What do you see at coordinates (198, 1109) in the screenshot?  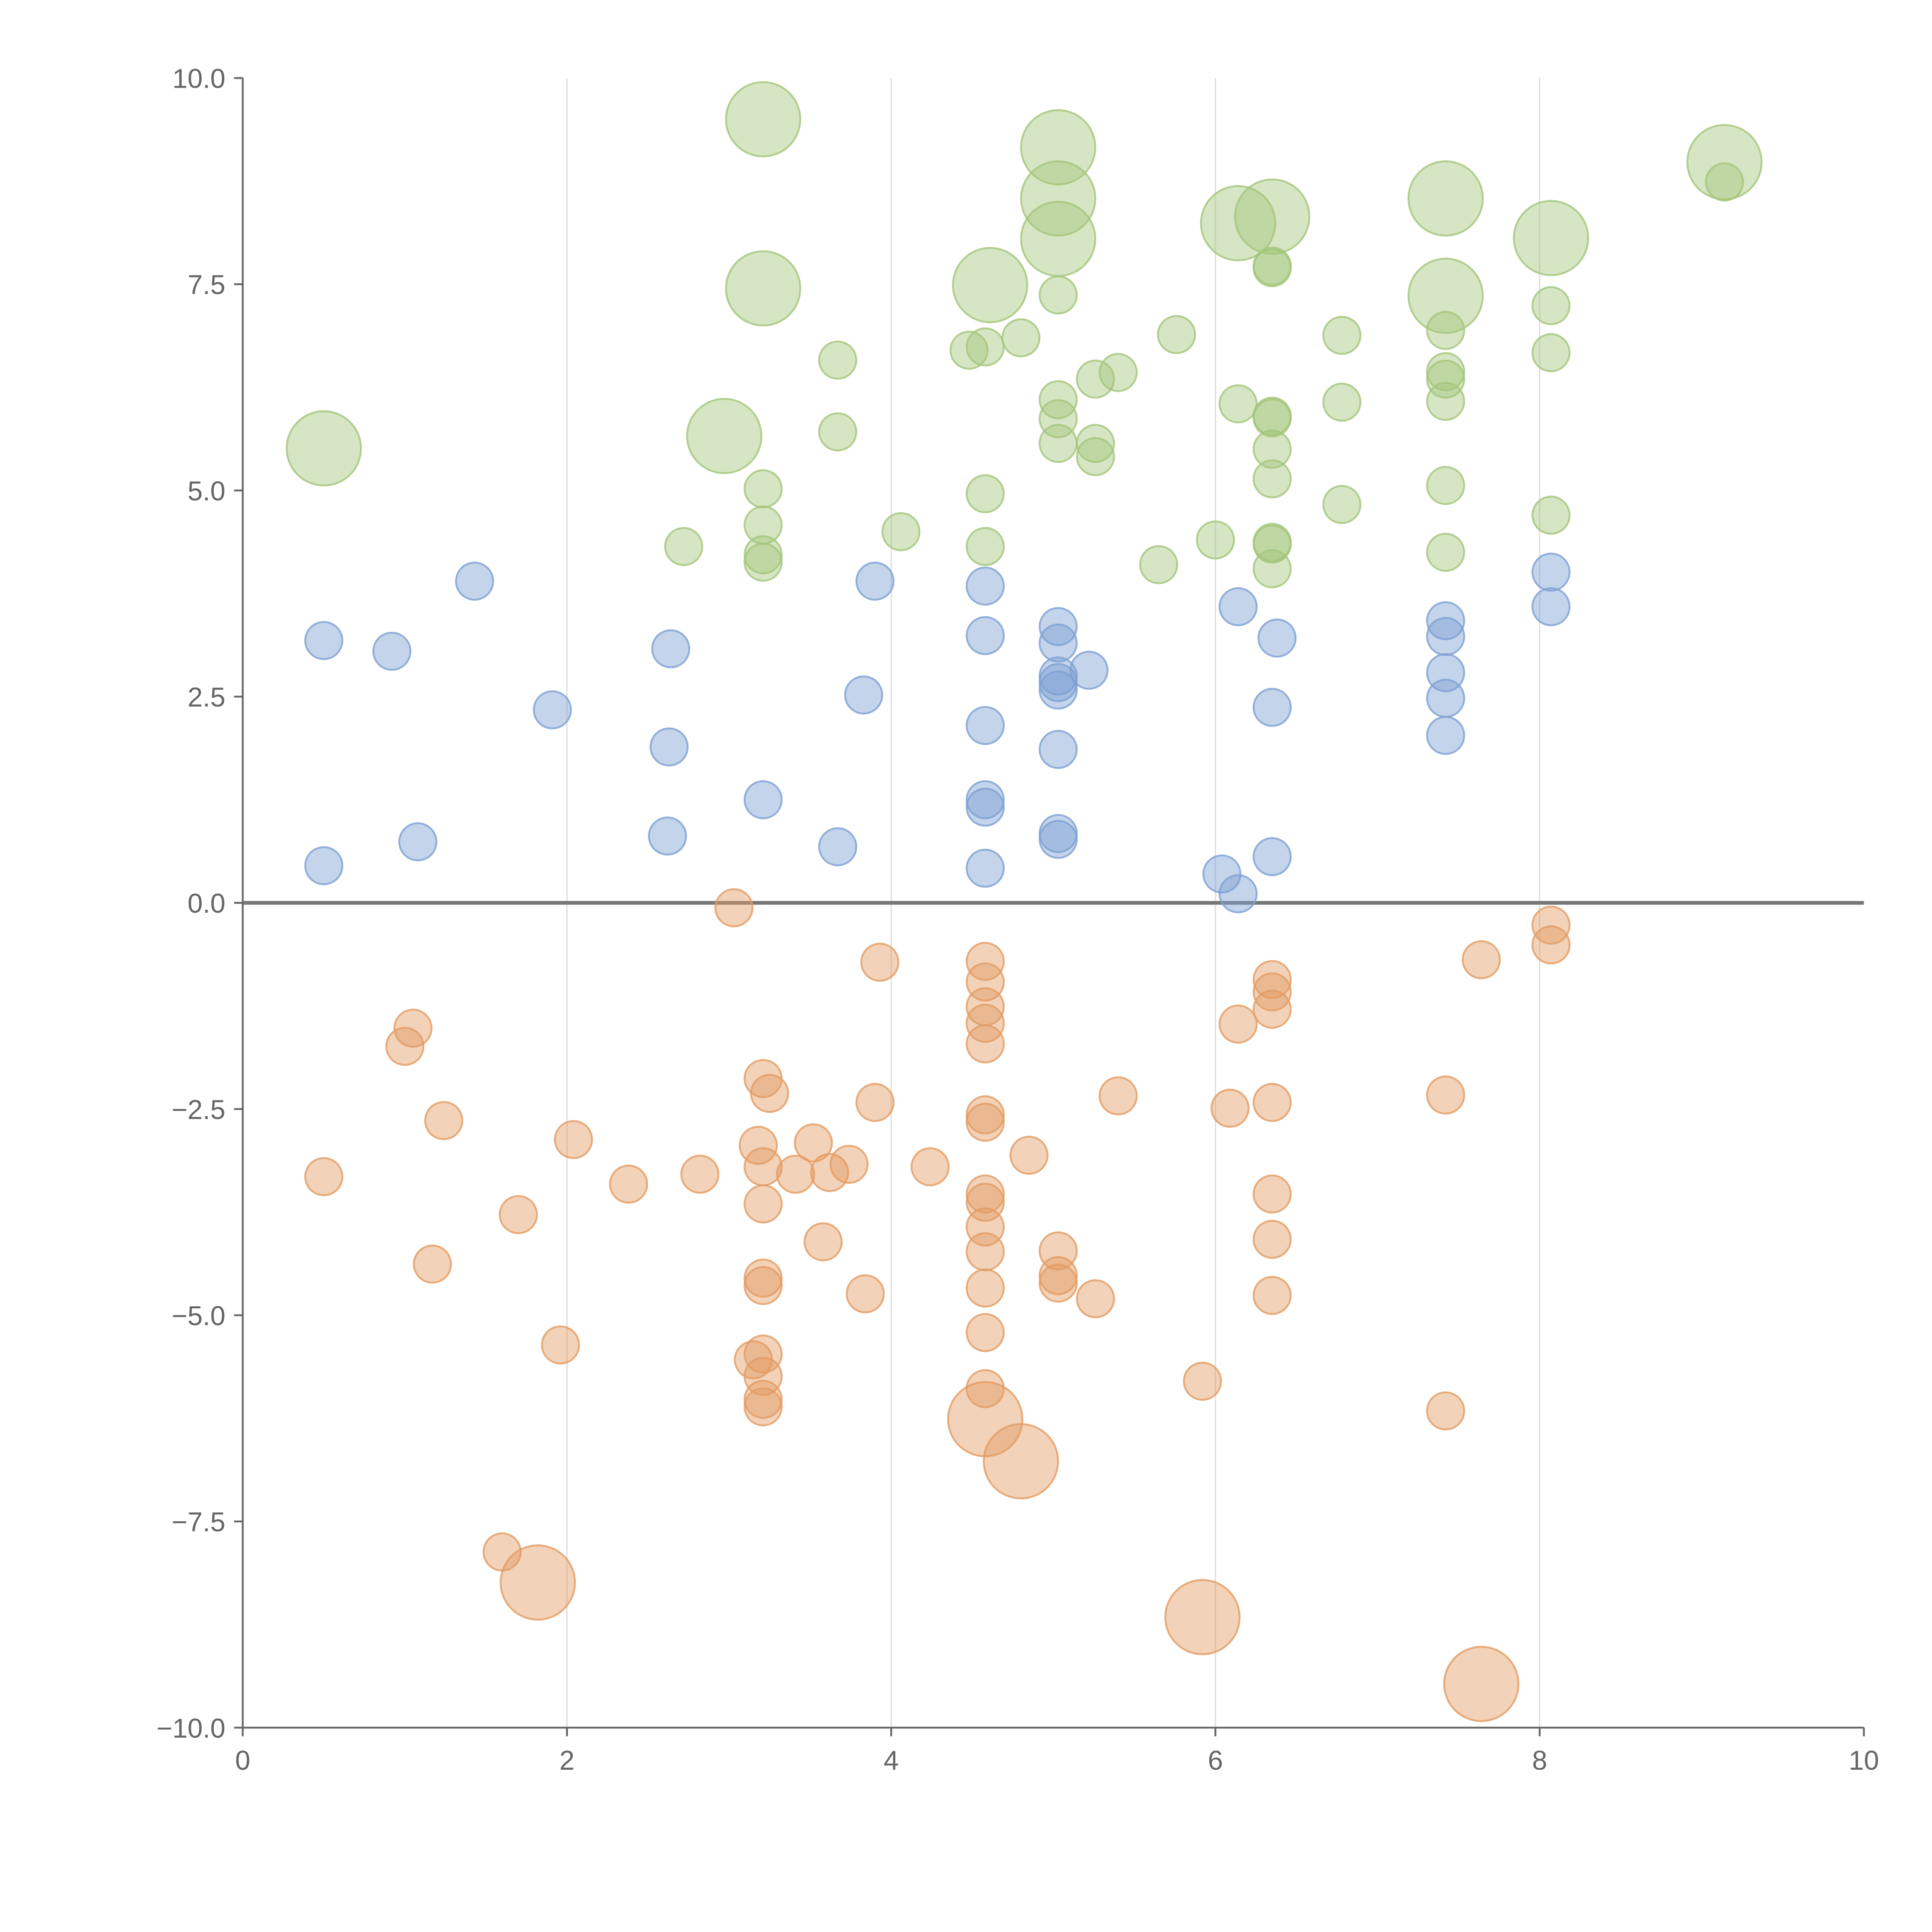 I see `y-tick-label: −2.5` at bounding box center [198, 1109].